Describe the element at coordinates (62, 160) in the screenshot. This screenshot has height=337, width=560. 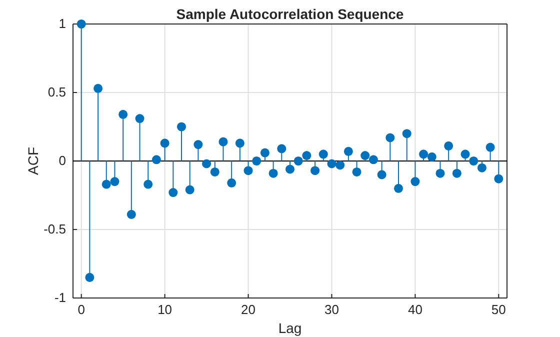
I see `y-tick-label: 0` at that location.